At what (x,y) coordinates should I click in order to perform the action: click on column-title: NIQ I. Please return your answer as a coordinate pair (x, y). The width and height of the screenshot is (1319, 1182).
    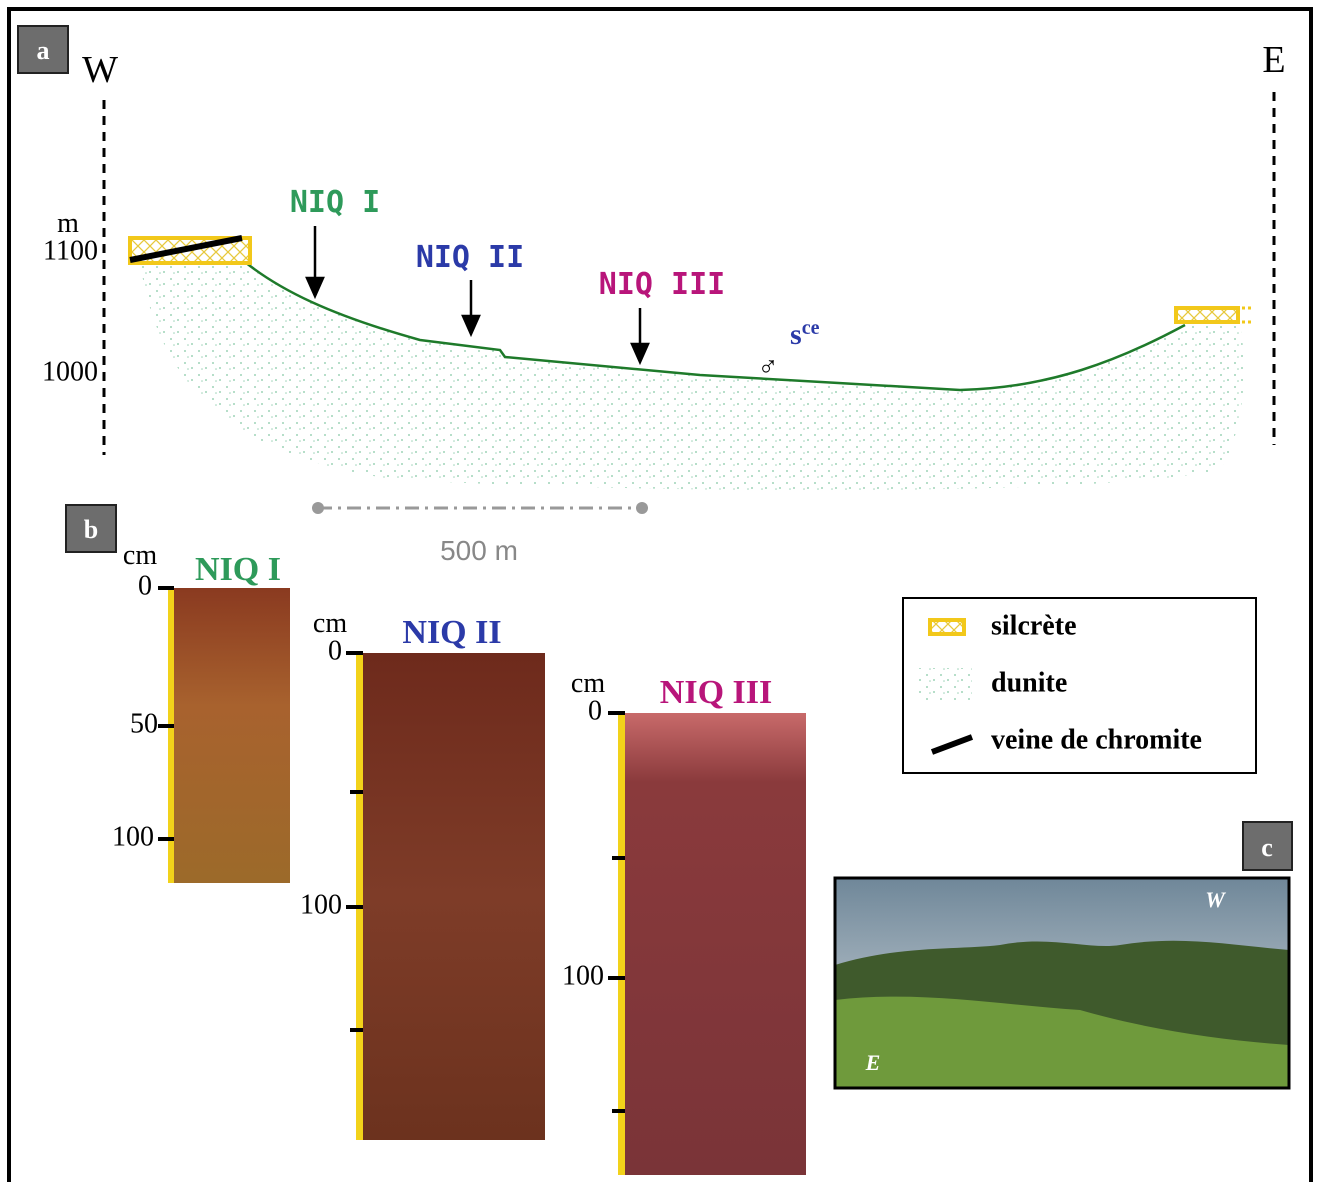
    Looking at the image, I should click on (238, 569).